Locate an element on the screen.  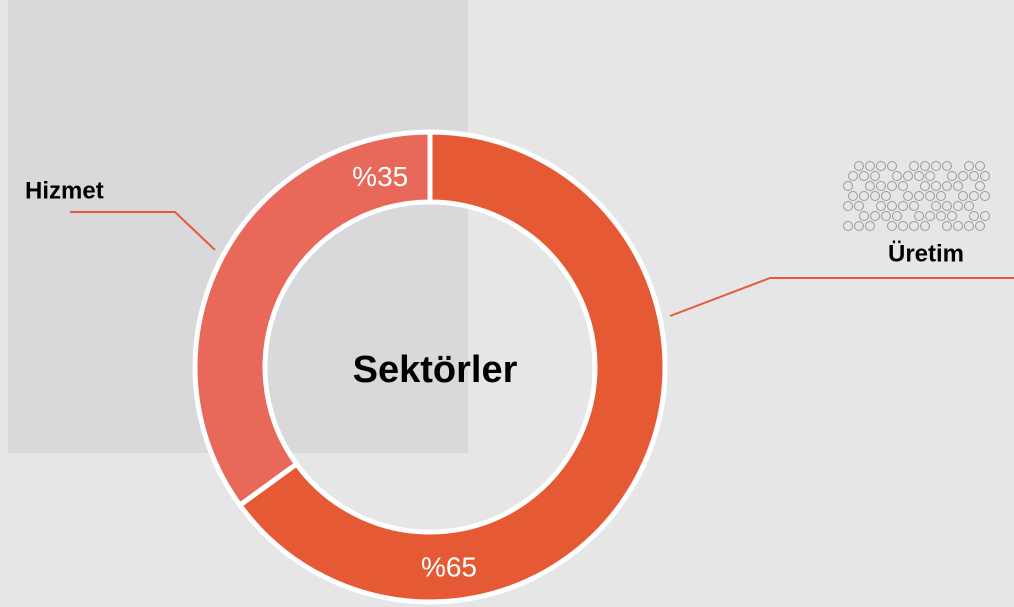
category-label: Hizmet is located at coordinates (64, 190).